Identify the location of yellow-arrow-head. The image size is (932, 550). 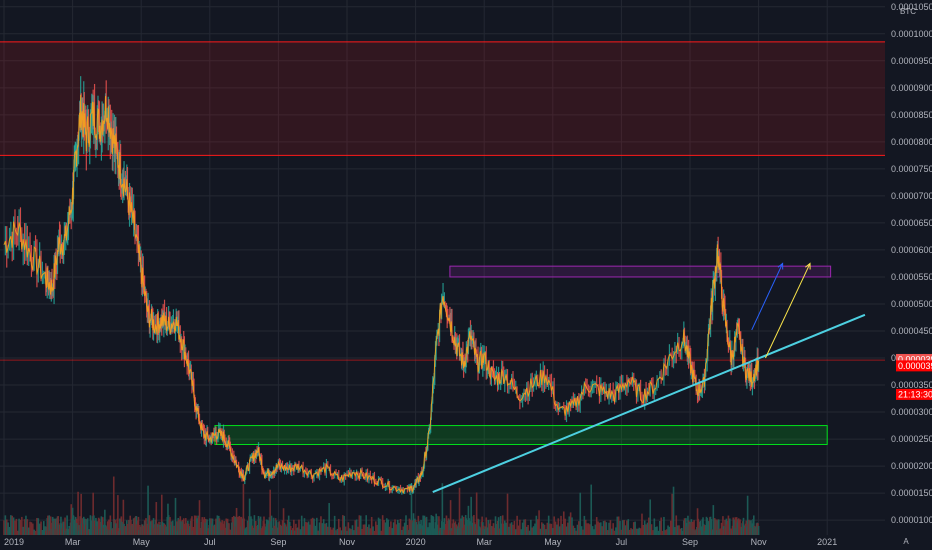
(808, 266).